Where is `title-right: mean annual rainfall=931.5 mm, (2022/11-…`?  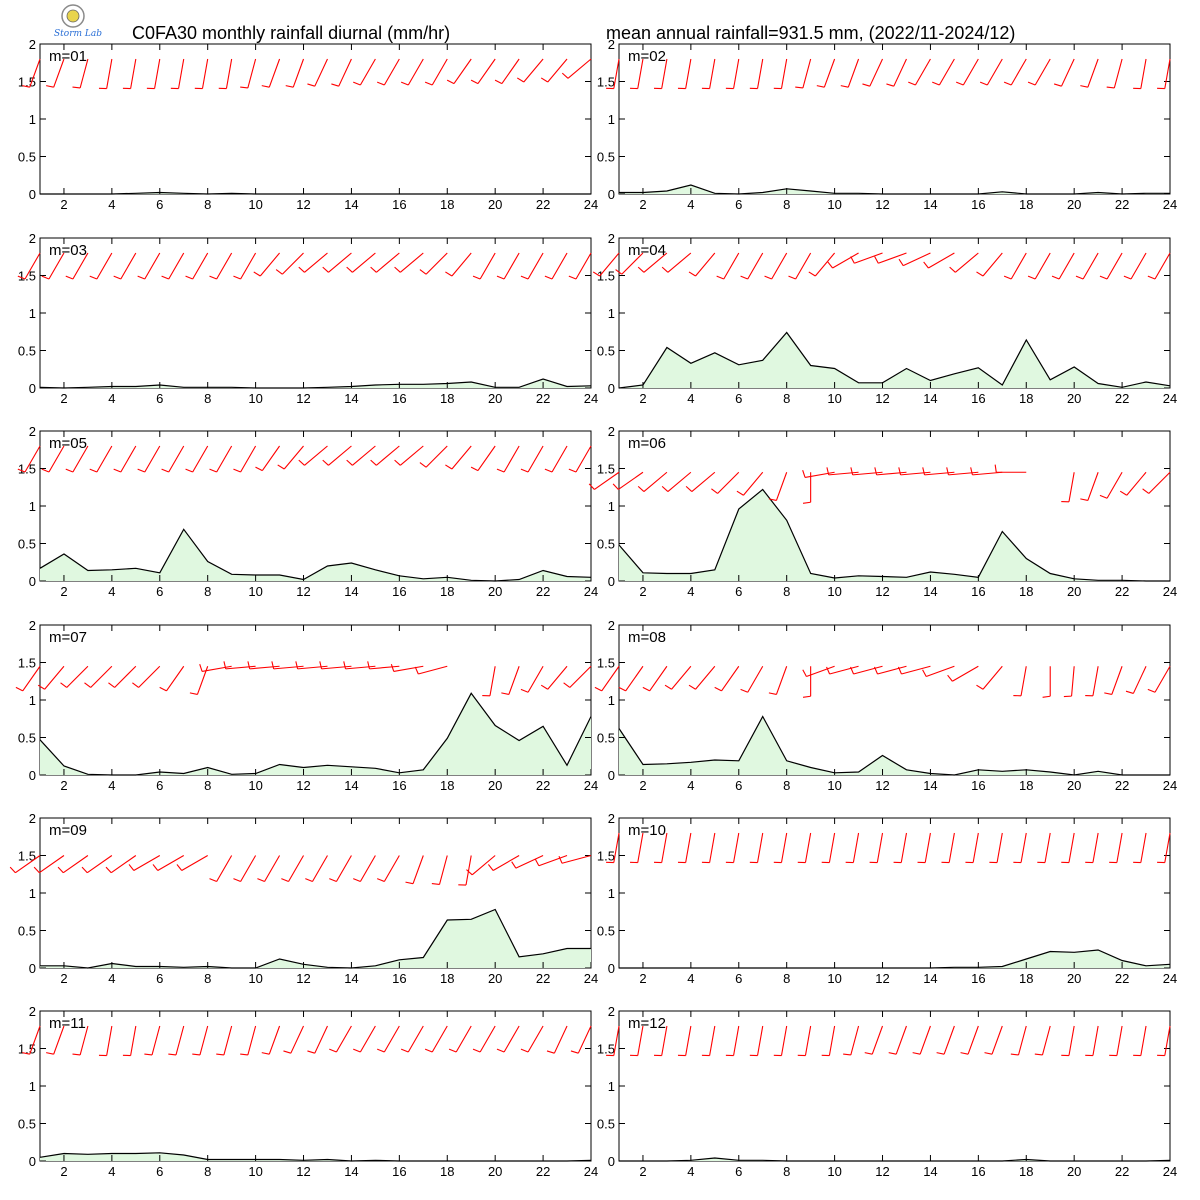 title-right: mean annual rainfall=931.5 mm, (2022/11-… is located at coordinates (810, 33).